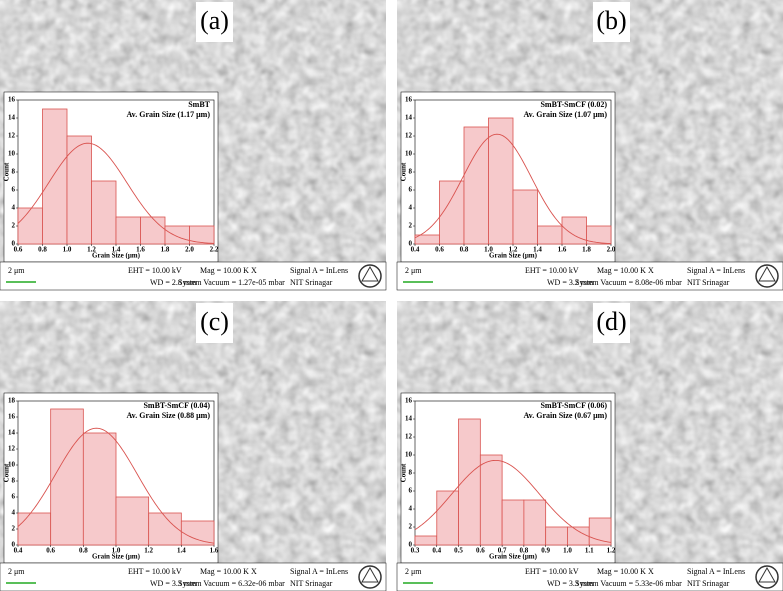 This screenshot has width=783, height=591. What do you see at coordinates (214, 20) in the screenshot?
I see `panel-label: (a)` at bounding box center [214, 20].